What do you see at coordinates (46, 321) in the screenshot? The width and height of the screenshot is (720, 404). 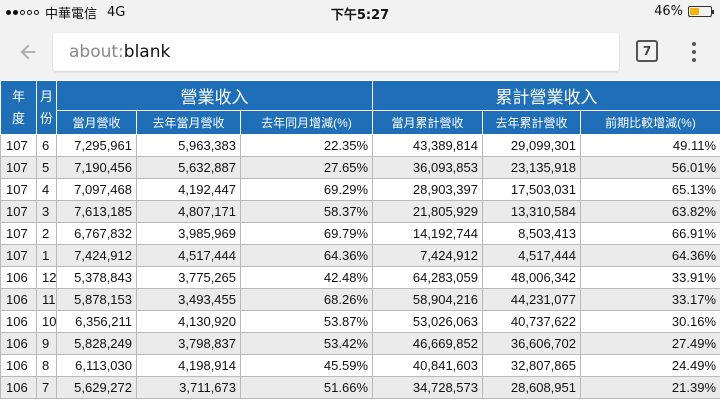 I see `cell-month: 10` at bounding box center [46, 321].